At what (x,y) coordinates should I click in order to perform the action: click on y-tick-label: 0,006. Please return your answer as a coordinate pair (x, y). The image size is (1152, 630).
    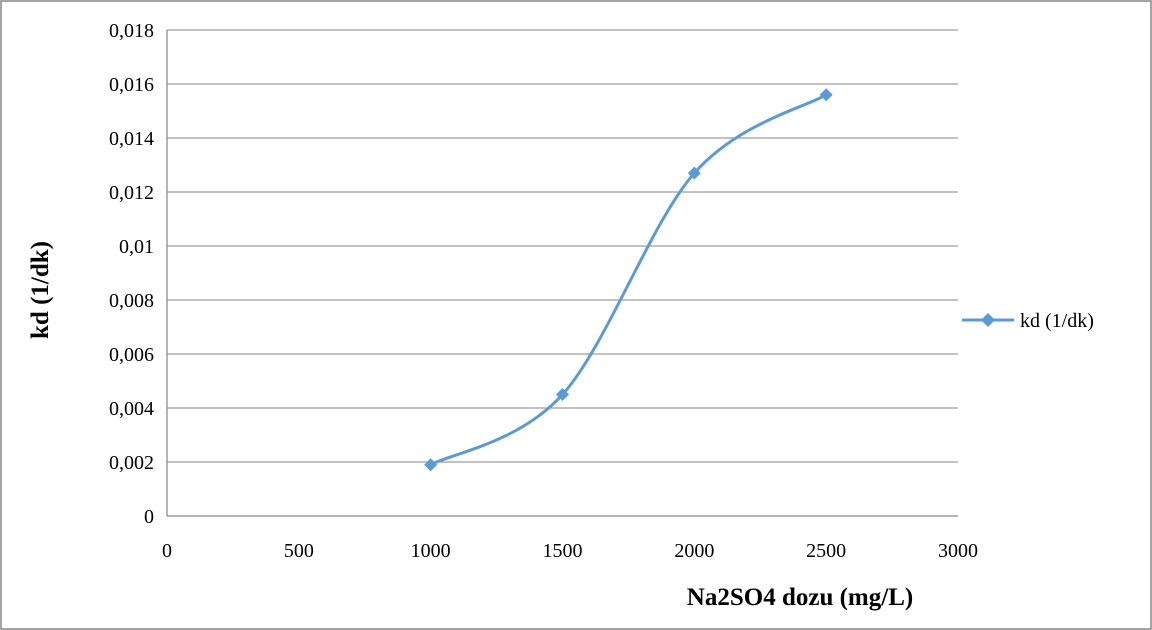
    Looking at the image, I should click on (131, 355).